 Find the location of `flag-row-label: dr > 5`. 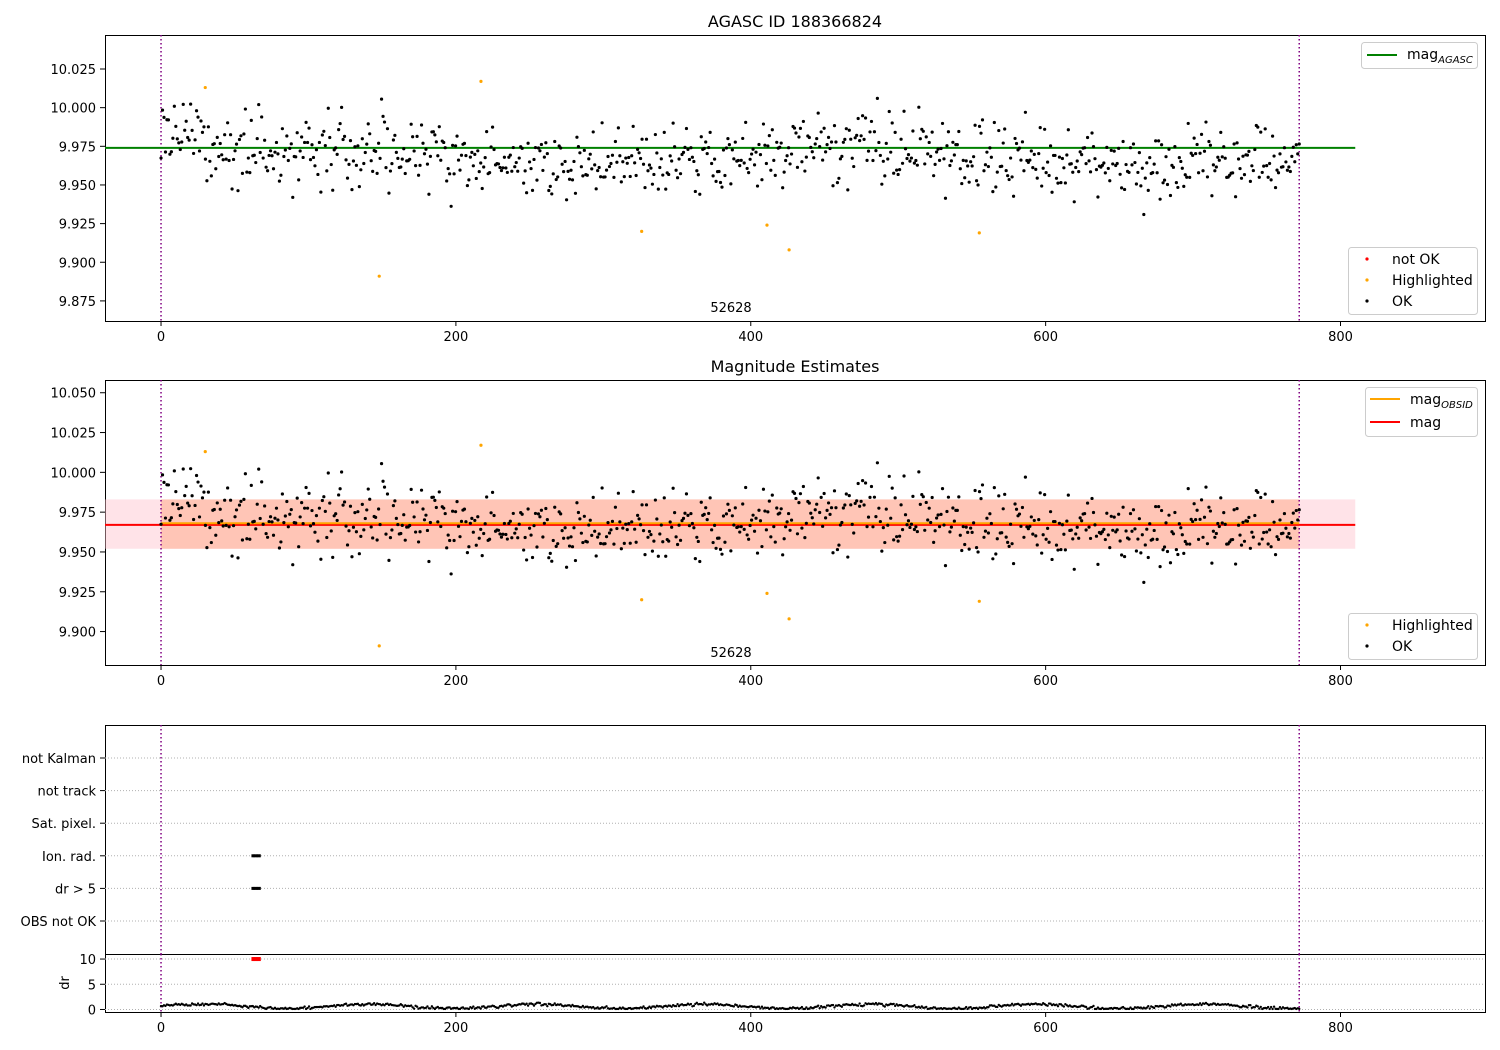

flag-row-label: dr > 5 is located at coordinates (75, 889).